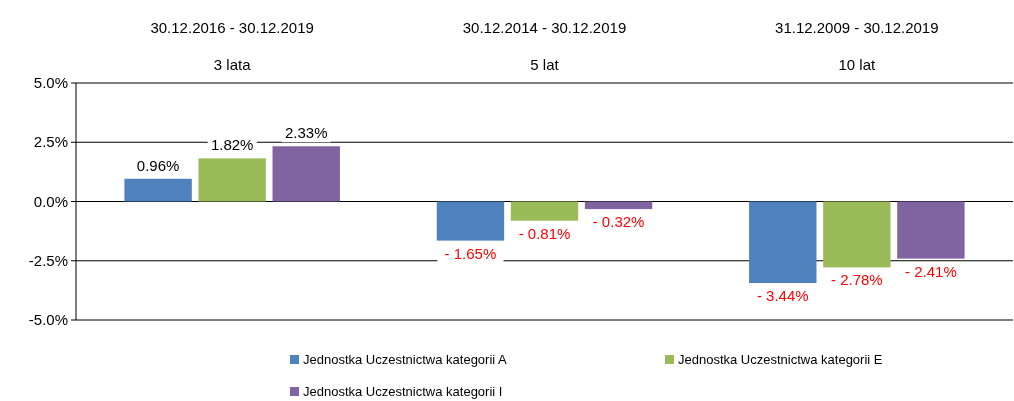 This screenshot has width=1014, height=401. Describe the element at coordinates (50, 142) in the screenshot. I see `y-tick-label: 2.5%` at that location.